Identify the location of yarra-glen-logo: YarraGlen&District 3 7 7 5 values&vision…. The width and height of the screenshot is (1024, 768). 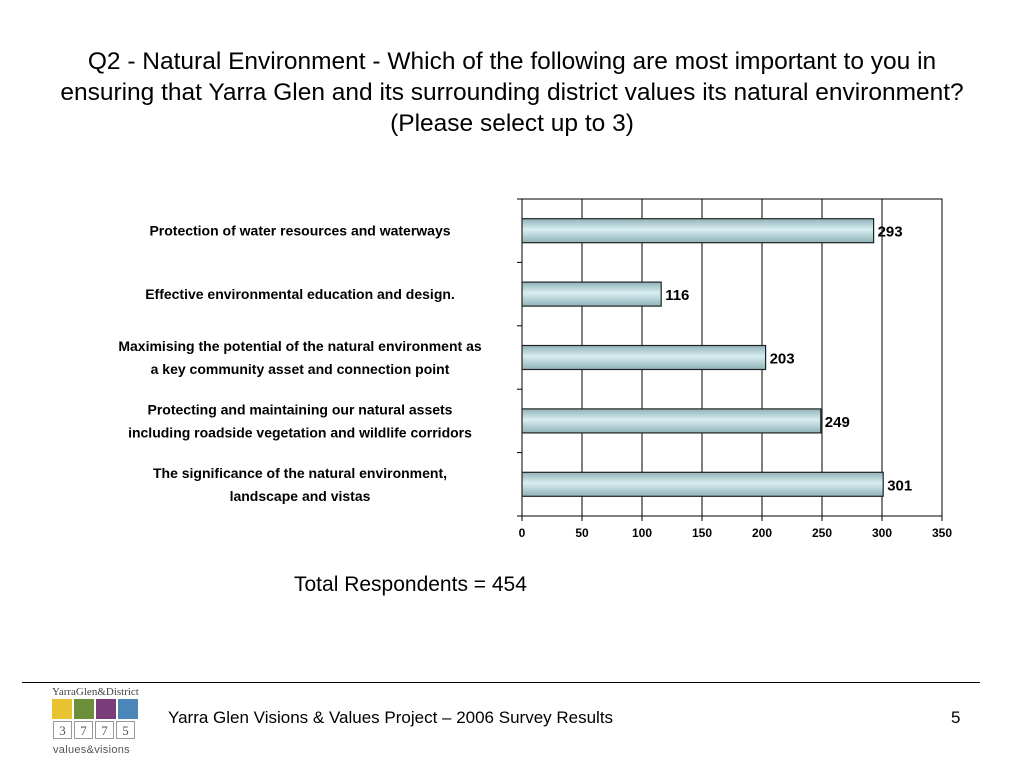
(97, 722).